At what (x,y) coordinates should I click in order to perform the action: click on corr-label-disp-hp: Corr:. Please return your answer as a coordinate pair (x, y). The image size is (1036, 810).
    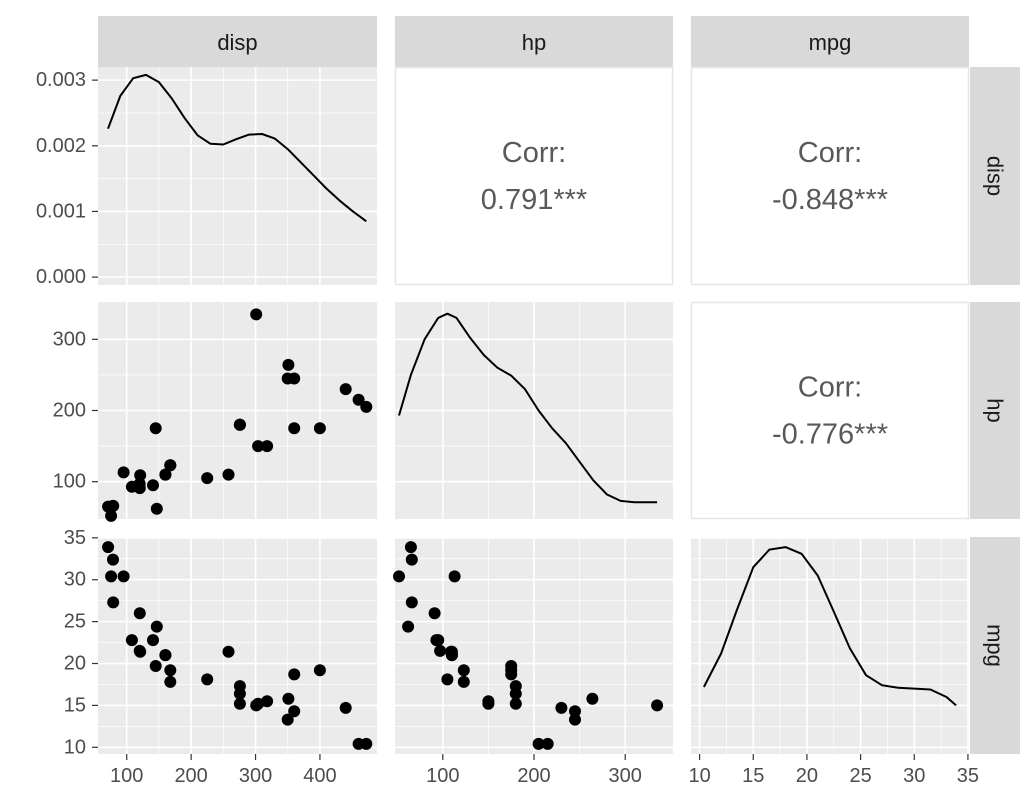
    Looking at the image, I should click on (534, 153).